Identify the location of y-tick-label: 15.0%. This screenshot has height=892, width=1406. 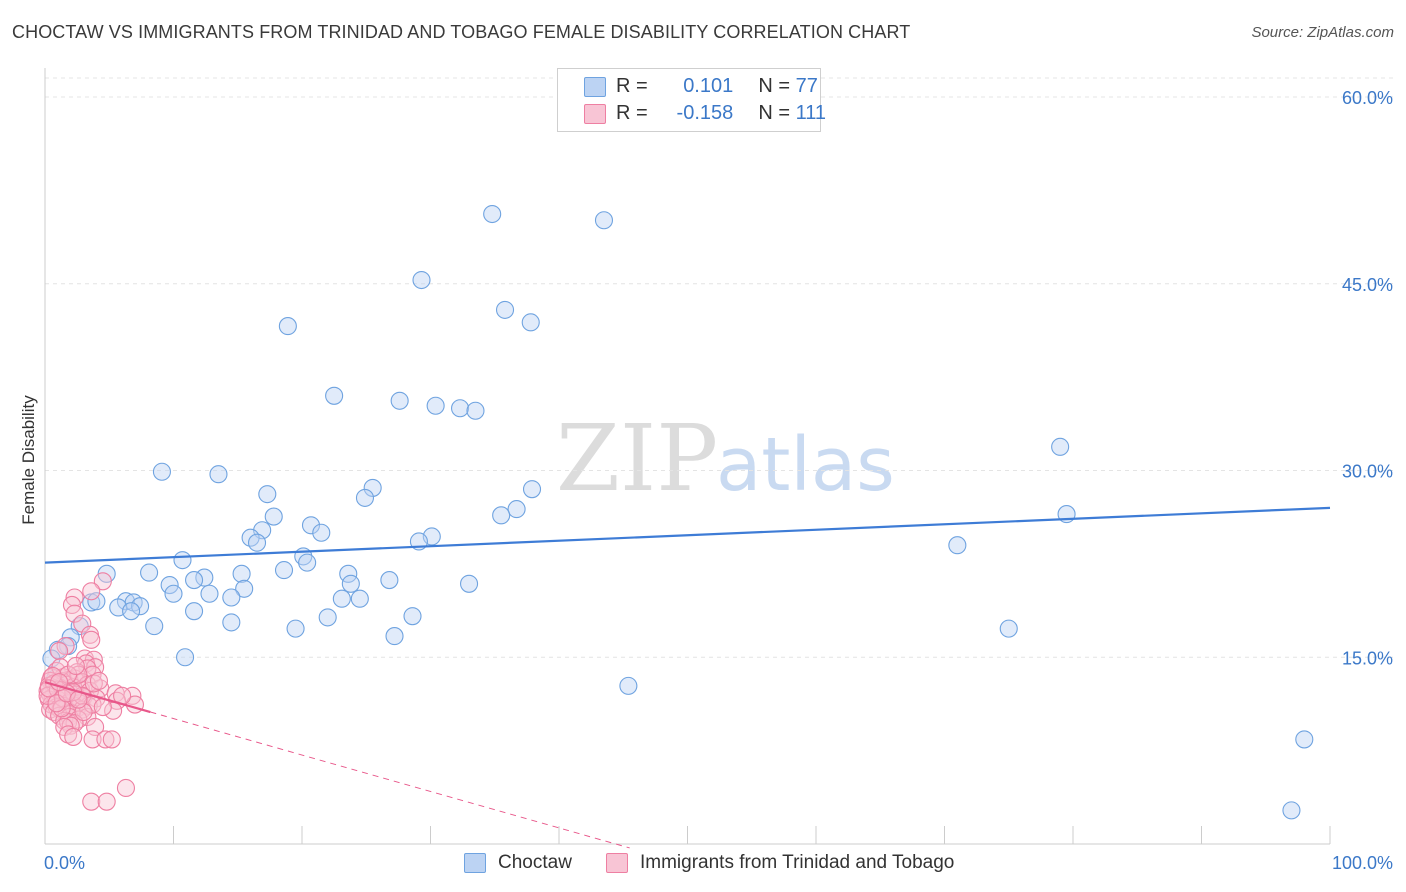
(1367, 658).